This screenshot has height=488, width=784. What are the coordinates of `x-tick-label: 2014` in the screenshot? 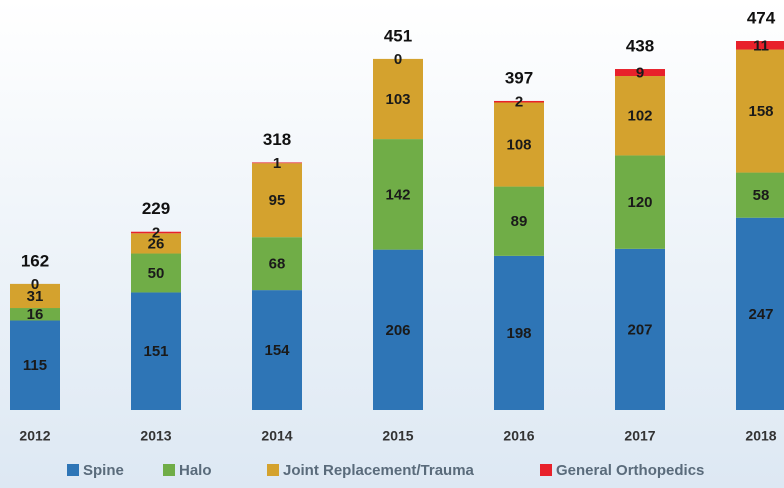 It's located at (276, 436).